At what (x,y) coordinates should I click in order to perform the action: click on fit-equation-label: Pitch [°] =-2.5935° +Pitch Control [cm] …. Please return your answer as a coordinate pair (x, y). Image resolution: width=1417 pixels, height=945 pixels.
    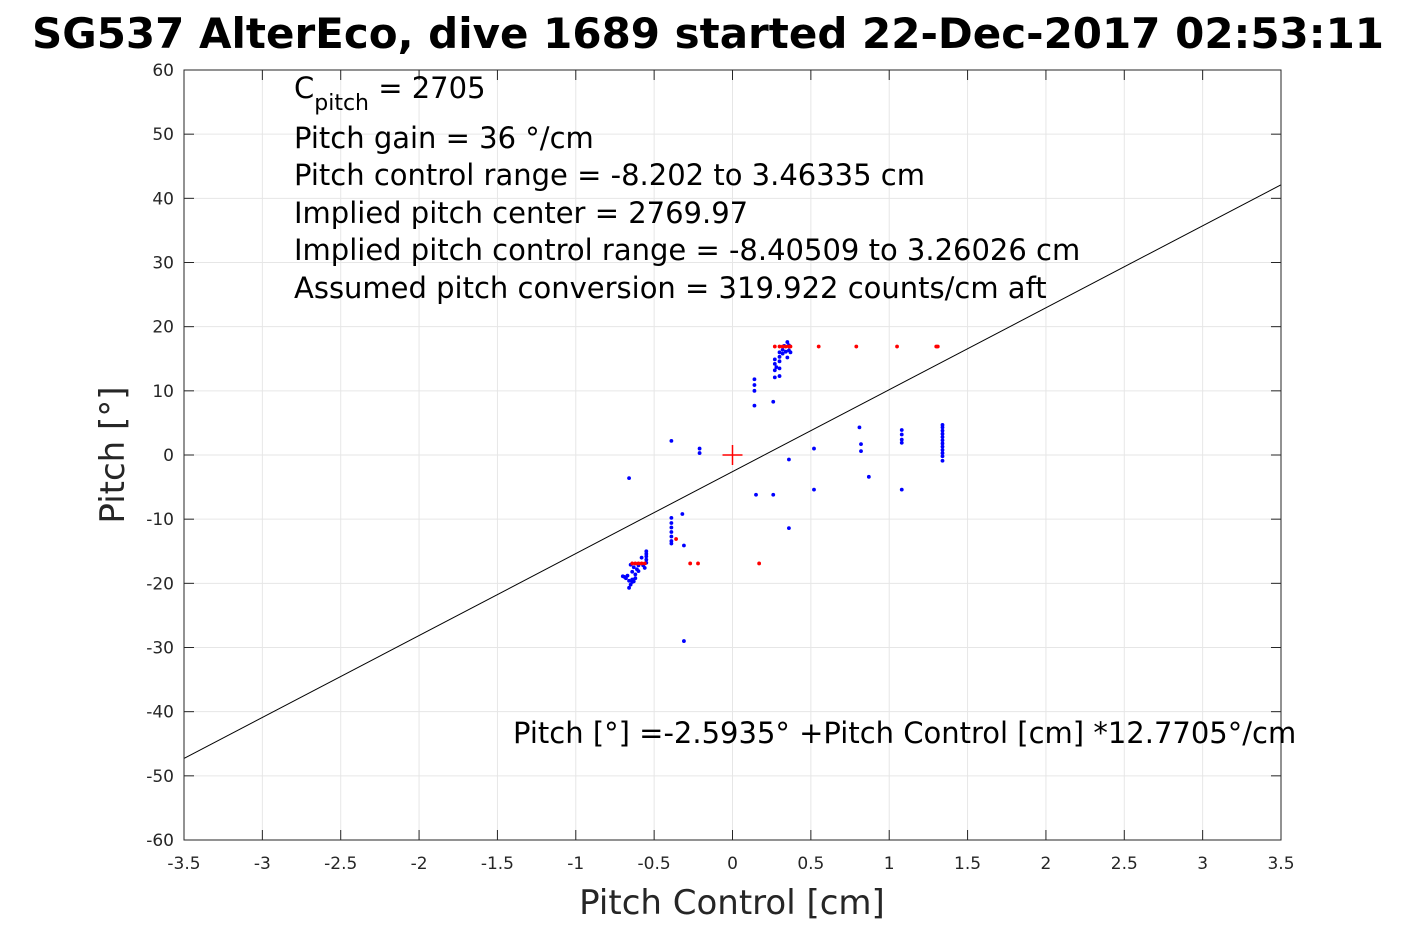
    Looking at the image, I should click on (904, 733).